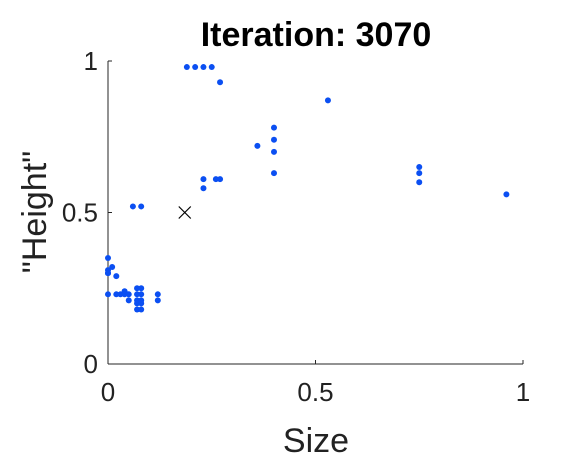 This screenshot has height=462, width=578. What do you see at coordinates (316, 441) in the screenshot?
I see `x-axis-label: Size` at bounding box center [316, 441].